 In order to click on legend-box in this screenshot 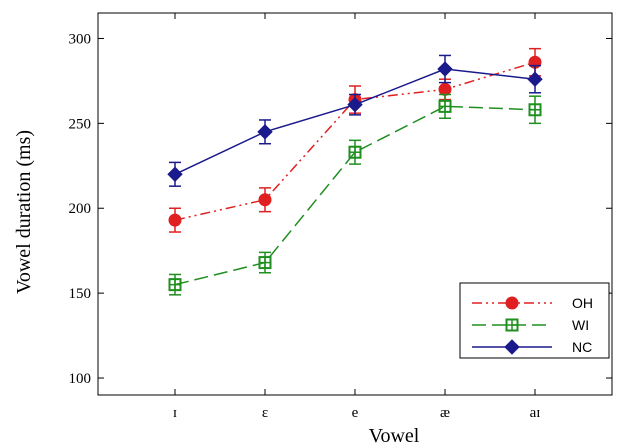, I will do `click(534, 320)`.